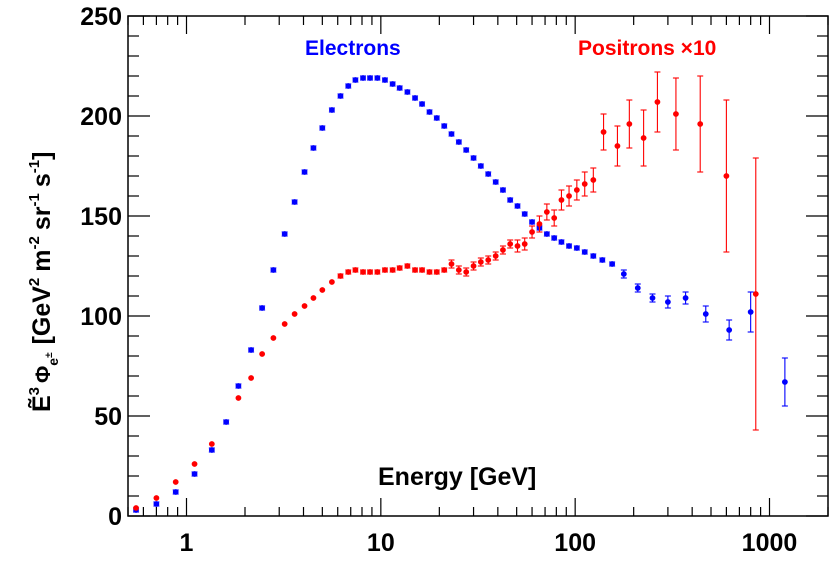  What do you see at coordinates (770, 543) in the screenshot?
I see `x-tick-label: 1000` at bounding box center [770, 543].